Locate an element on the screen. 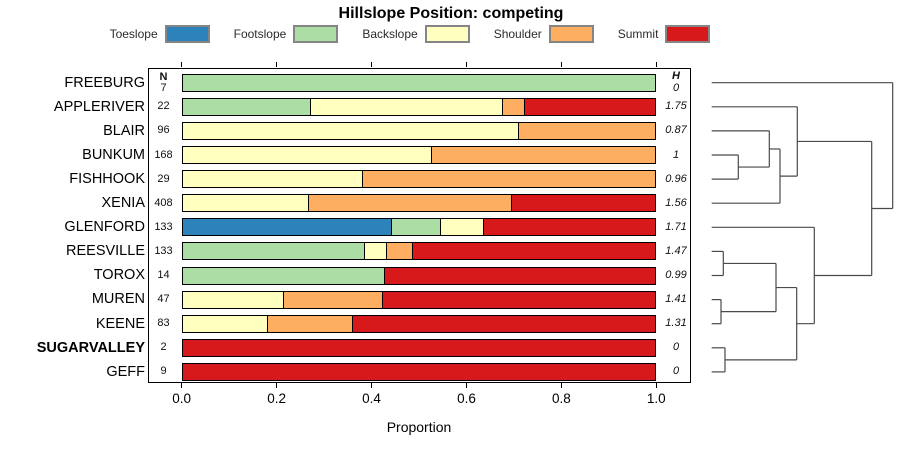  h-value: 0.87 is located at coordinates (676, 130).